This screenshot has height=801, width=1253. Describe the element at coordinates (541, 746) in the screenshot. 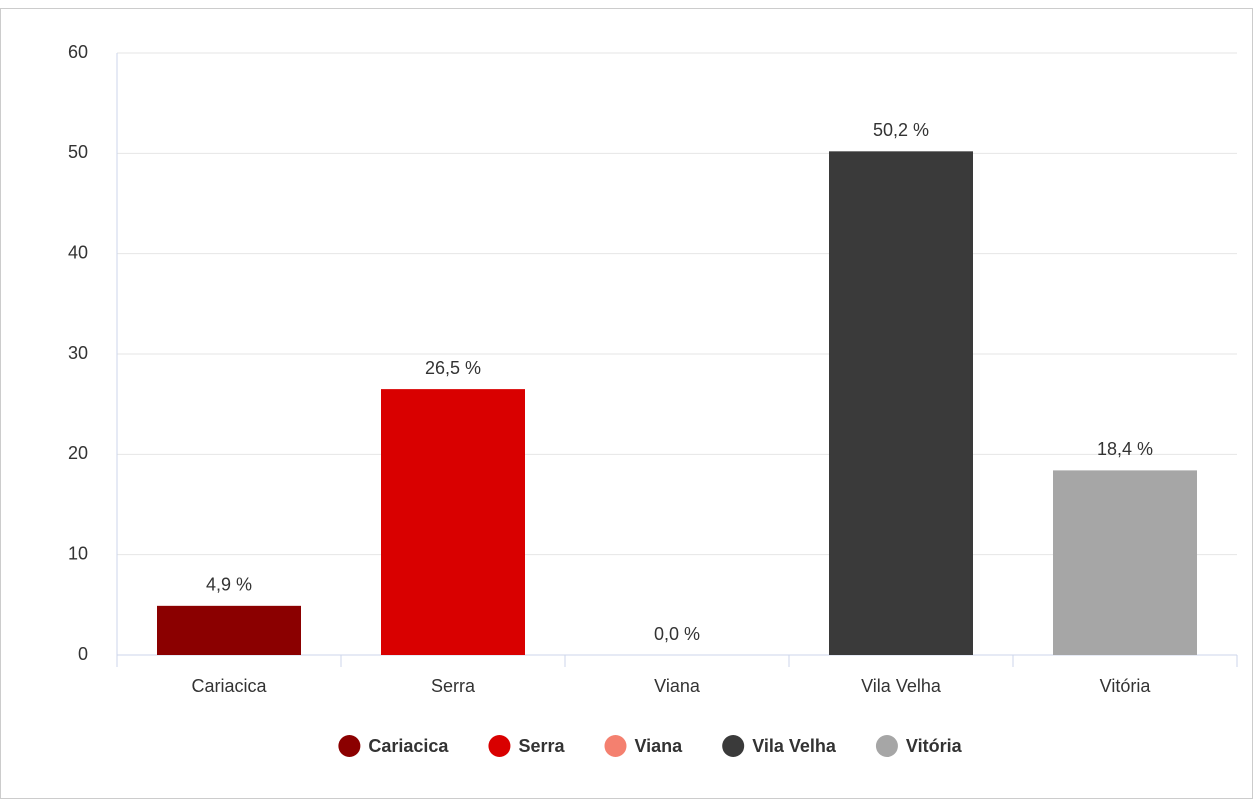

I see `legend-text: Serra` at that location.